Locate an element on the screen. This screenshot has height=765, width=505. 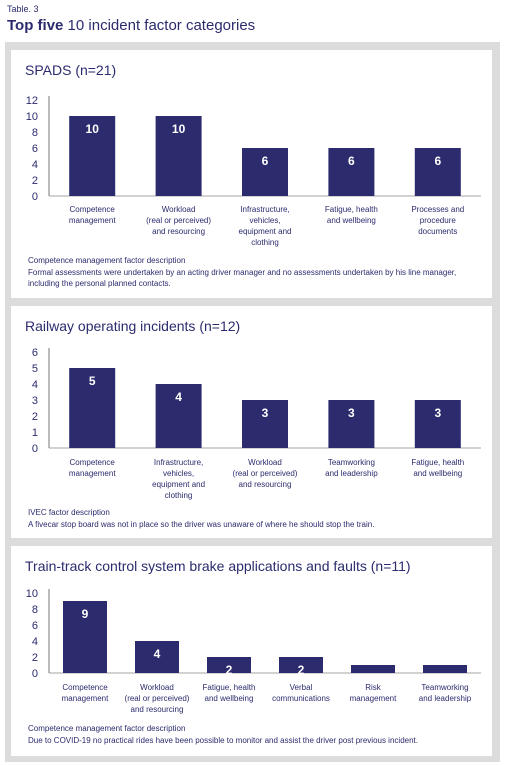
category-label: Risk management is located at coordinates (373, 693).